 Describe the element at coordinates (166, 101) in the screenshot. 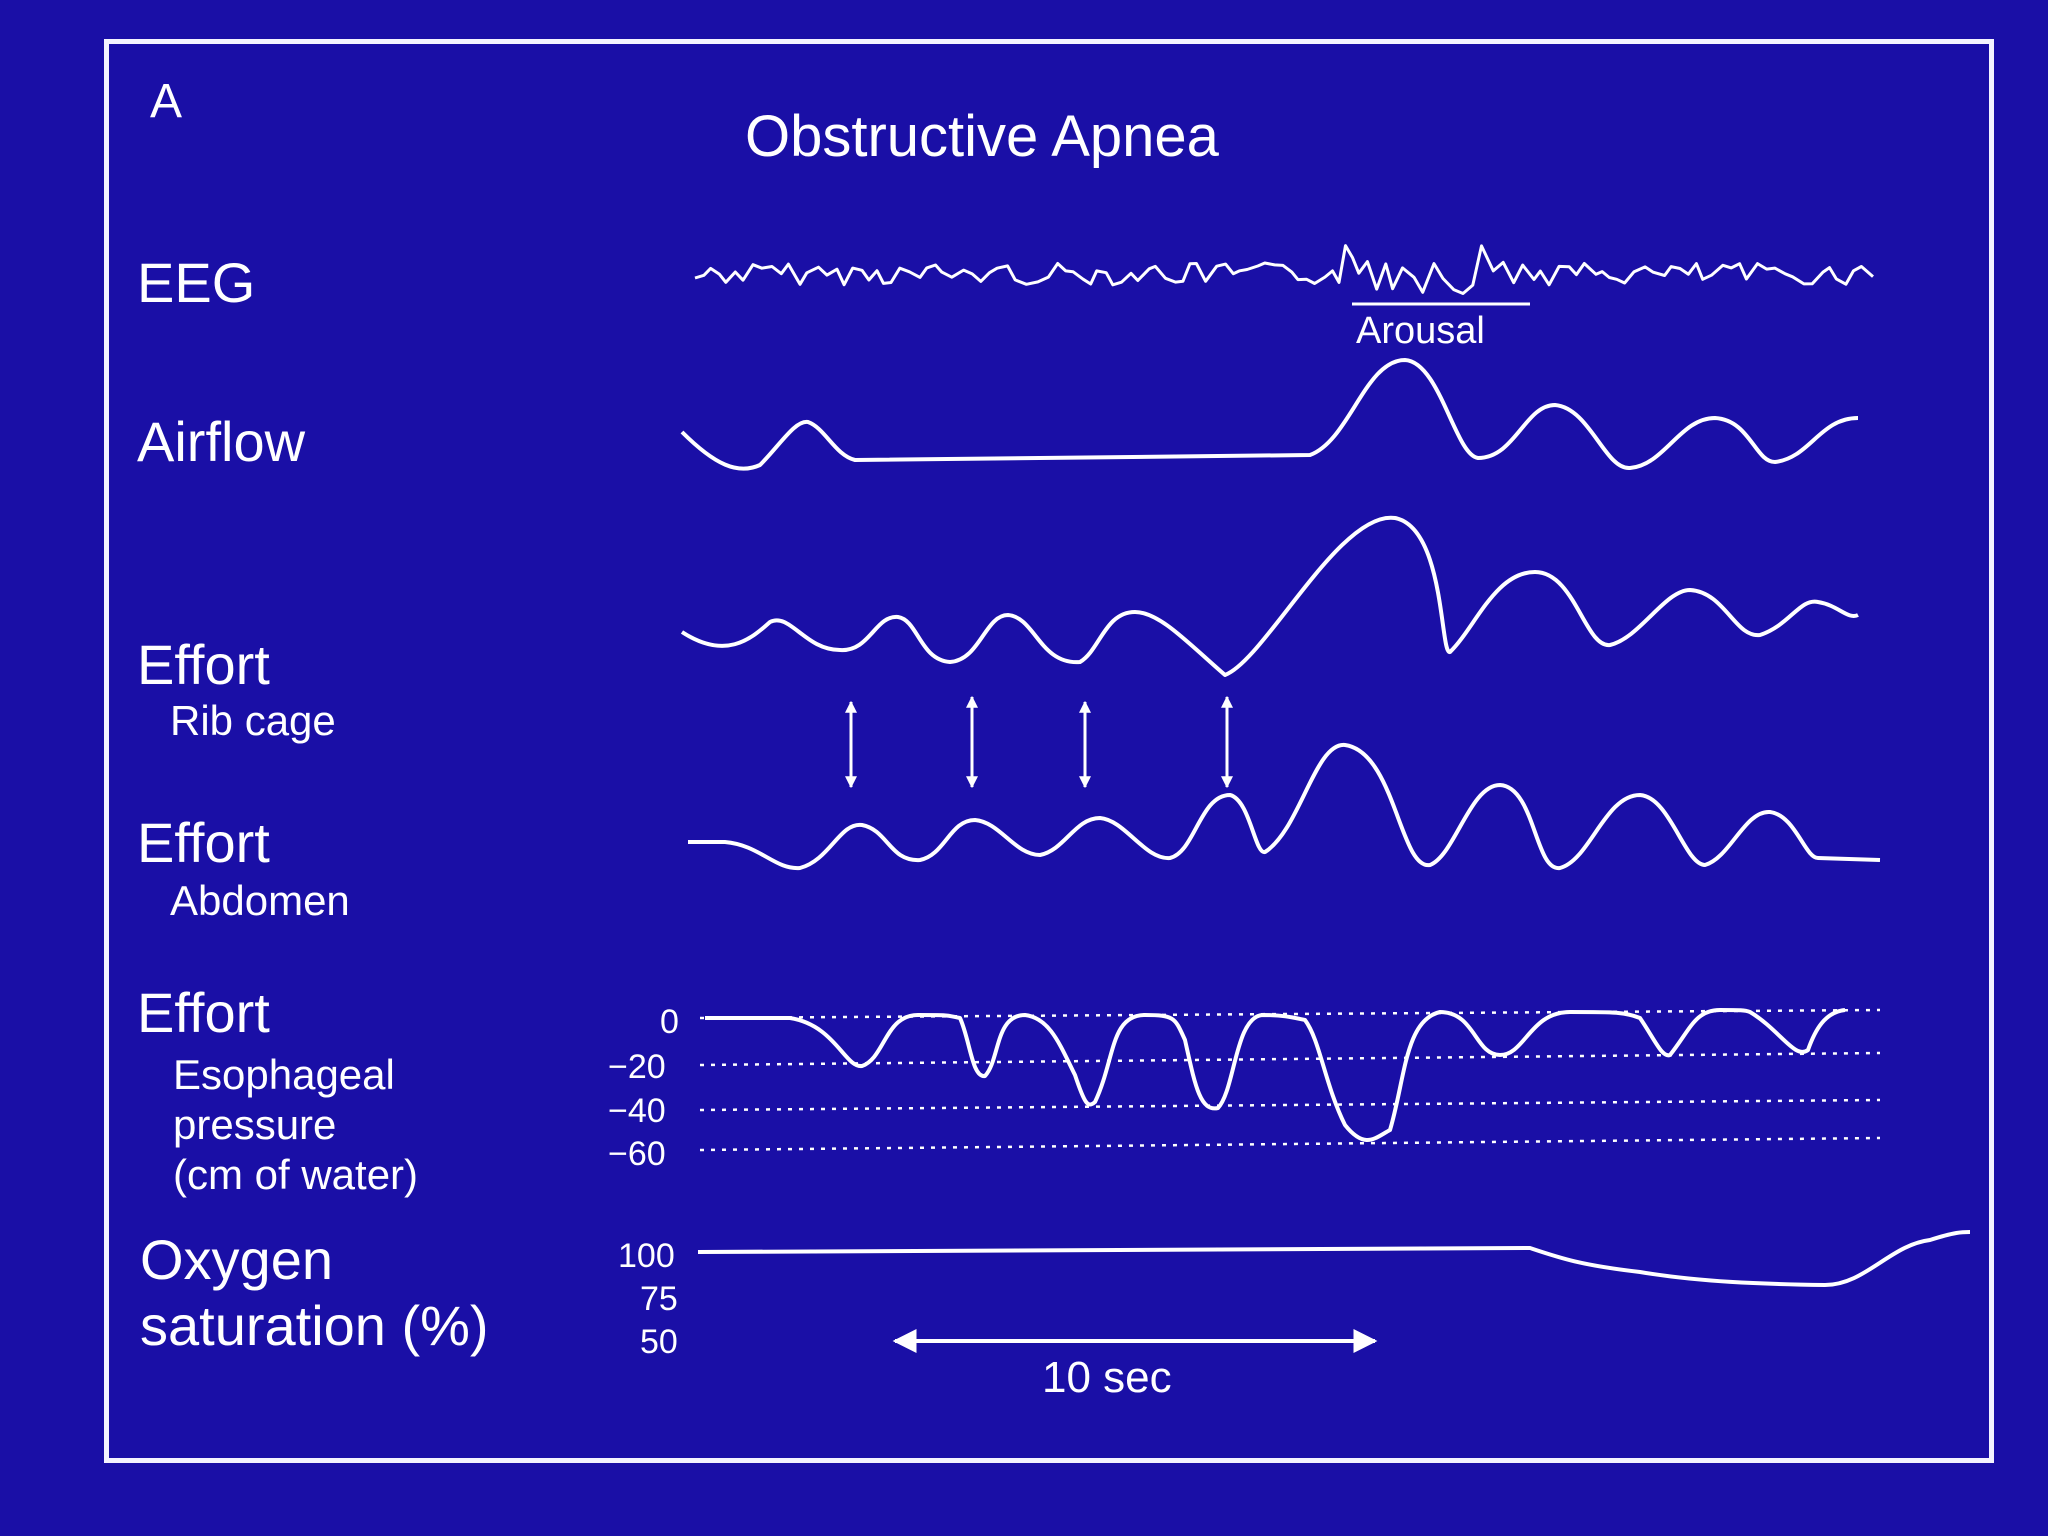

I see `panel-letter: A` at that location.